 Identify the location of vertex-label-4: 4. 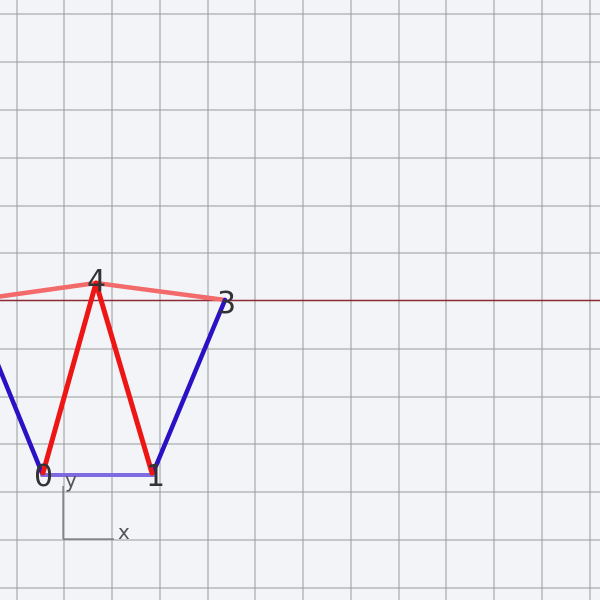
(96, 281).